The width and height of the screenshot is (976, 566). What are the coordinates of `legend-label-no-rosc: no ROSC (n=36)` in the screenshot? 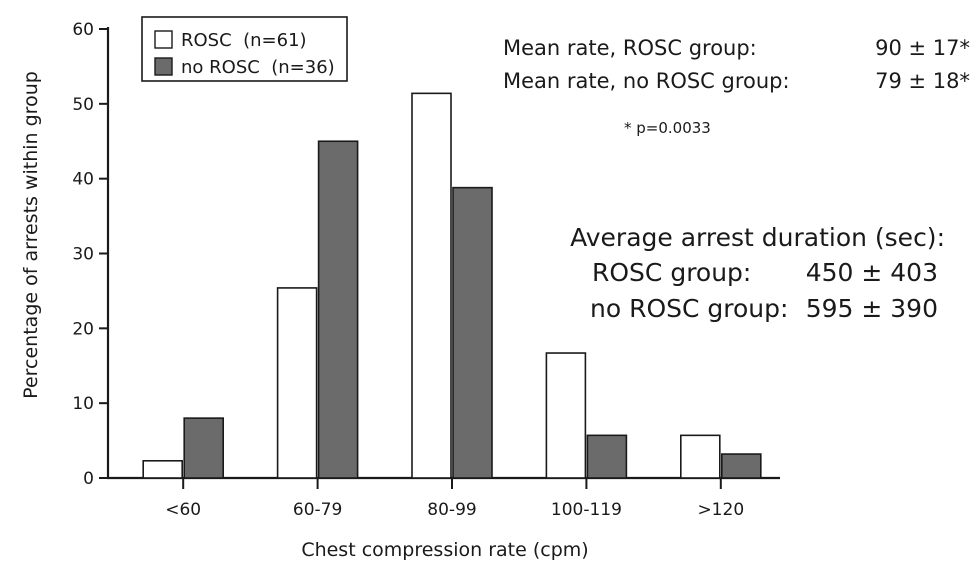 It's located at (258, 67).